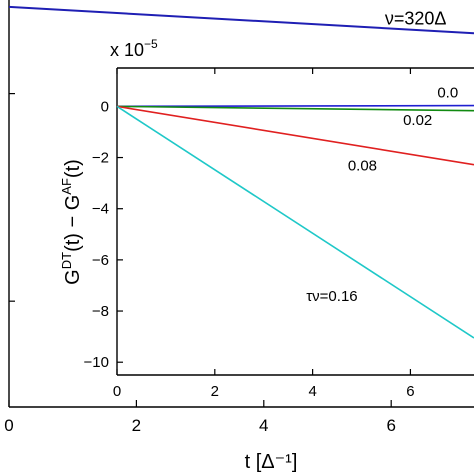 The height and width of the screenshot is (474, 474). Describe the element at coordinates (263, 425) in the screenshot. I see `main-x-tick-label: 4` at that location.